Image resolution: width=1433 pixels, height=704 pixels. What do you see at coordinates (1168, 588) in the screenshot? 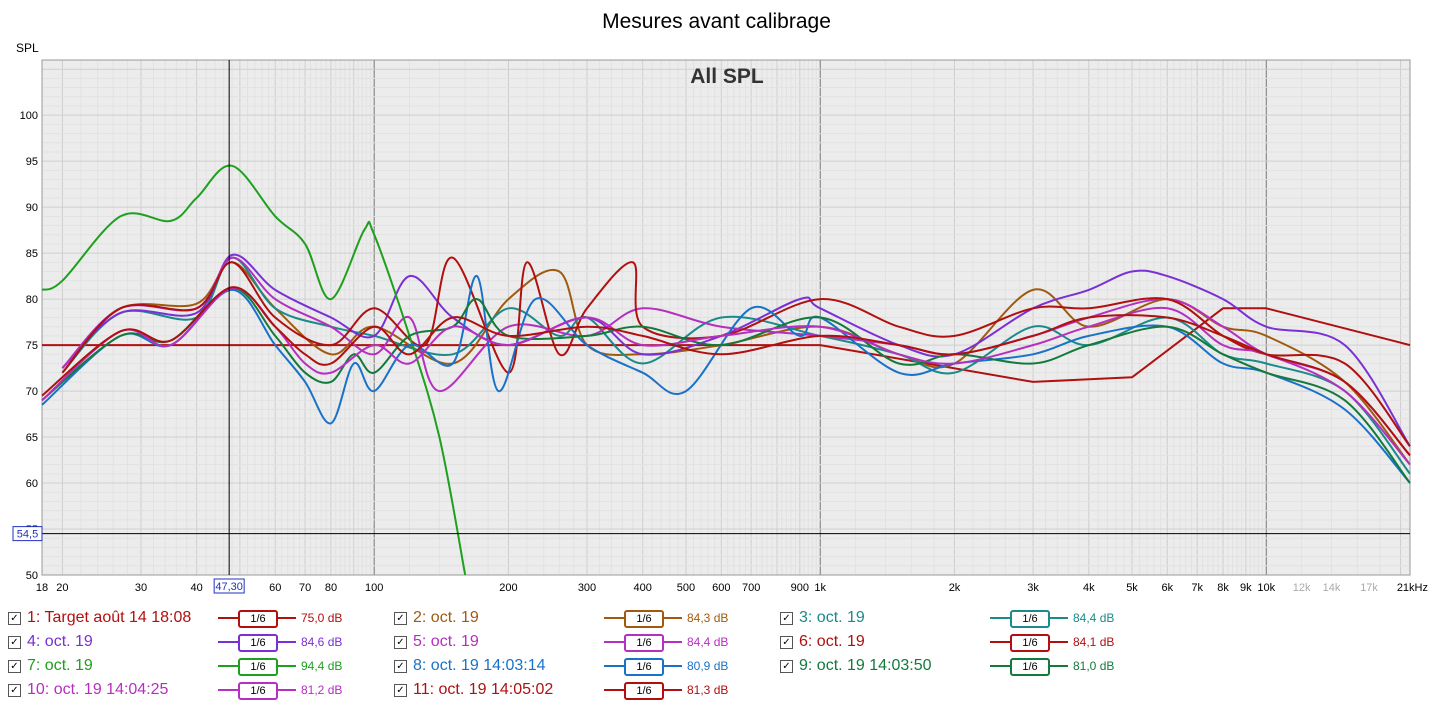
I see `x-tick-label: 6k` at bounding box center [1168, 588].